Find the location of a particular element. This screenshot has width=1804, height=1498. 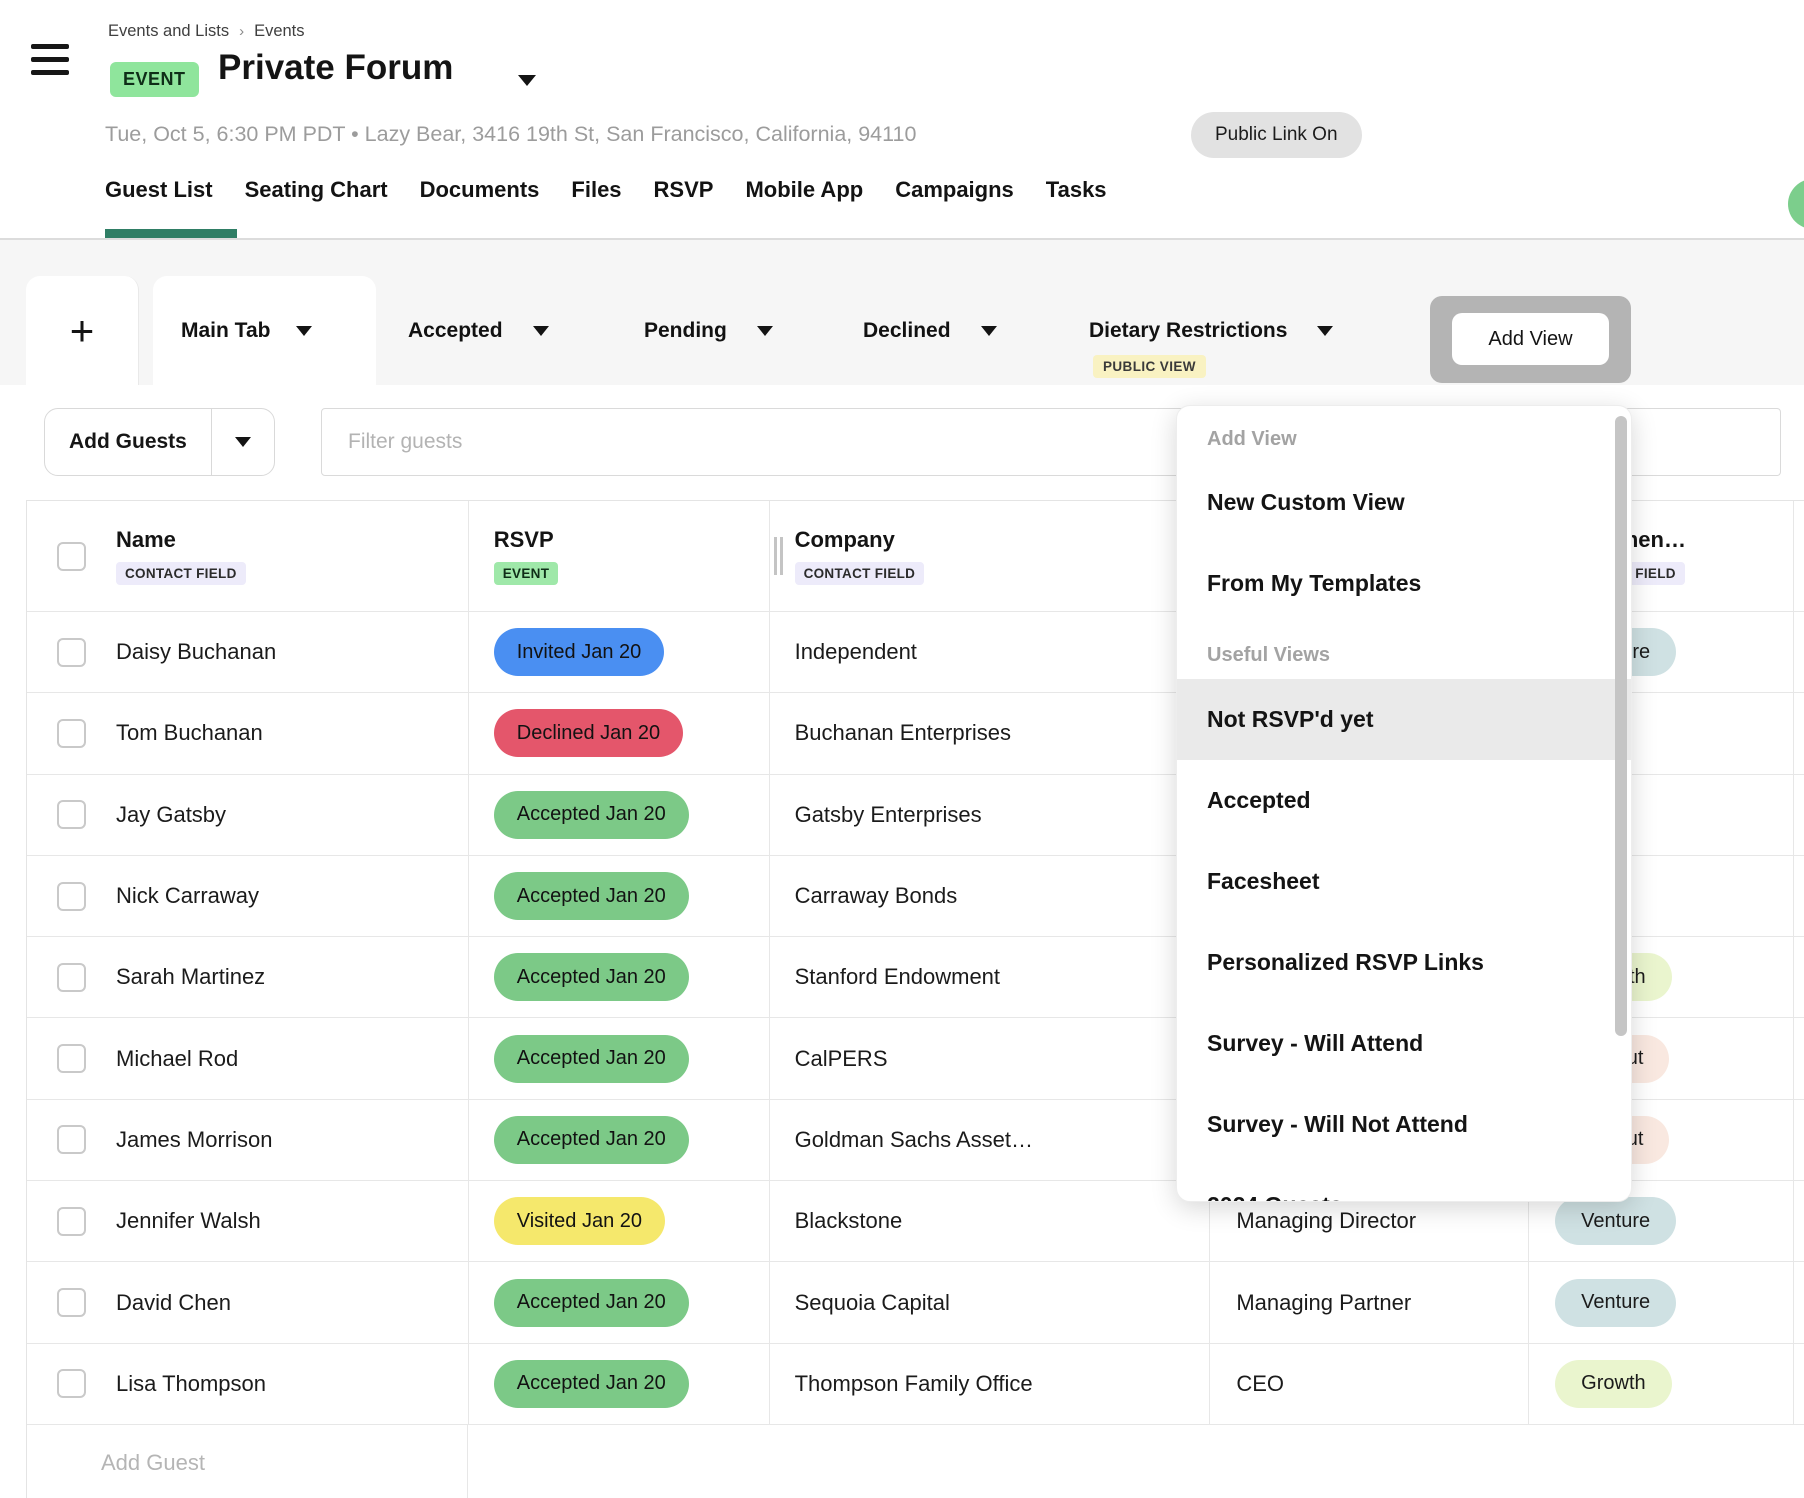

event-type-badge: EVENT is located at coordinates (154, 79).